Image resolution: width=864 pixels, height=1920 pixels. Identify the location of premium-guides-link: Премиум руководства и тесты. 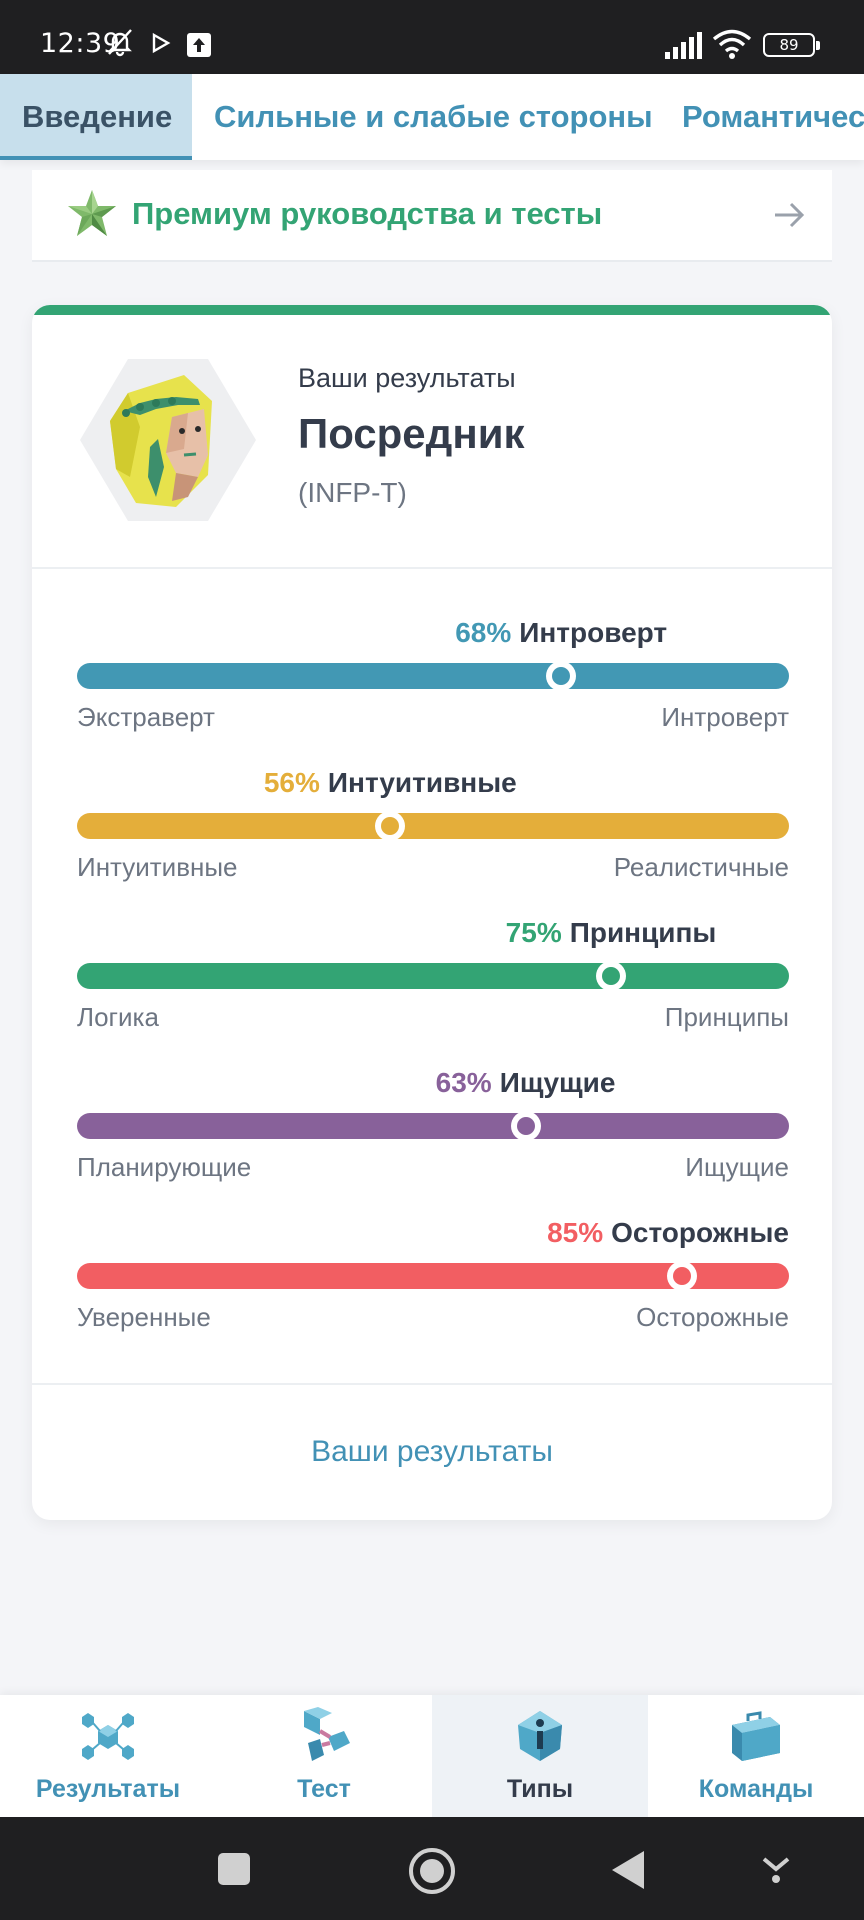
(432, 216).